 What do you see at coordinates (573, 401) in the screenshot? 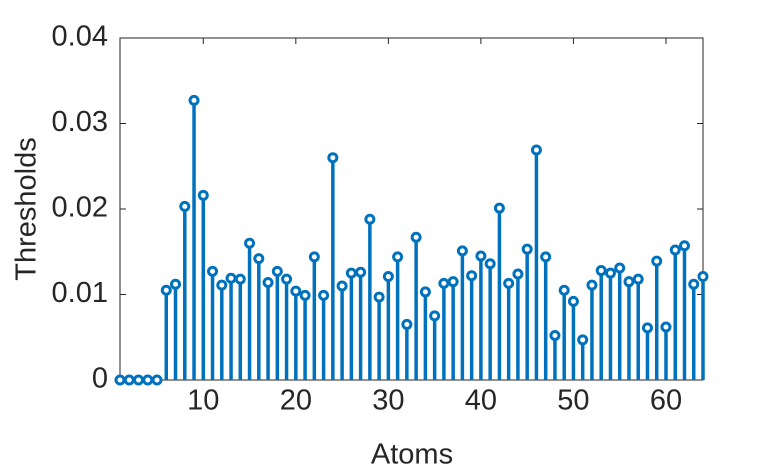
I see `x-tick-label: 50` at bounding box center [573, 401].